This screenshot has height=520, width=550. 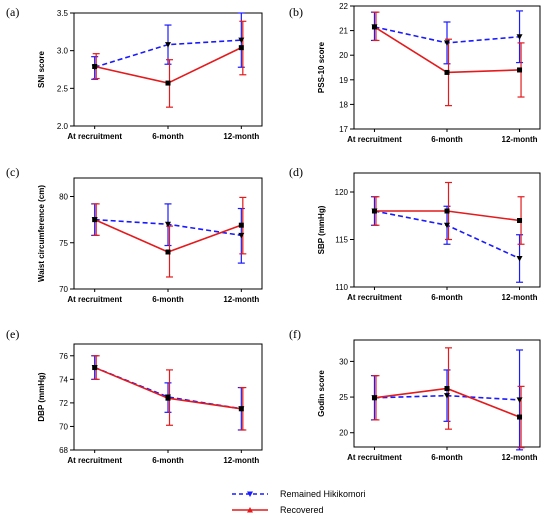 I want to click on panel-label: (b), so click(x=296, y=12).